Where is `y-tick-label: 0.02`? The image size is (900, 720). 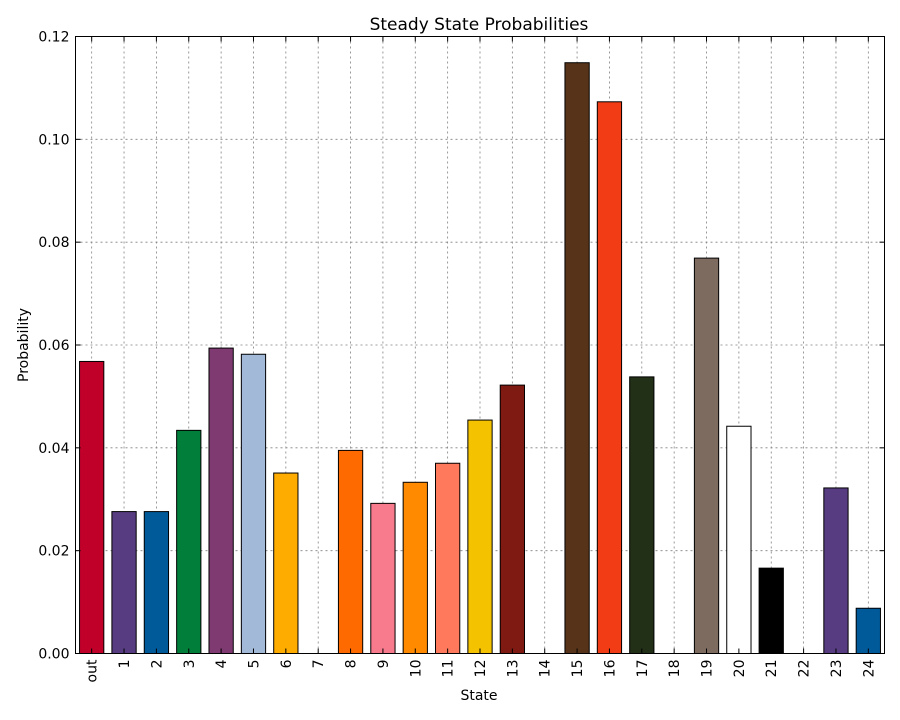
y-tick-label: 0.02 is located at coordinates (53, 552).